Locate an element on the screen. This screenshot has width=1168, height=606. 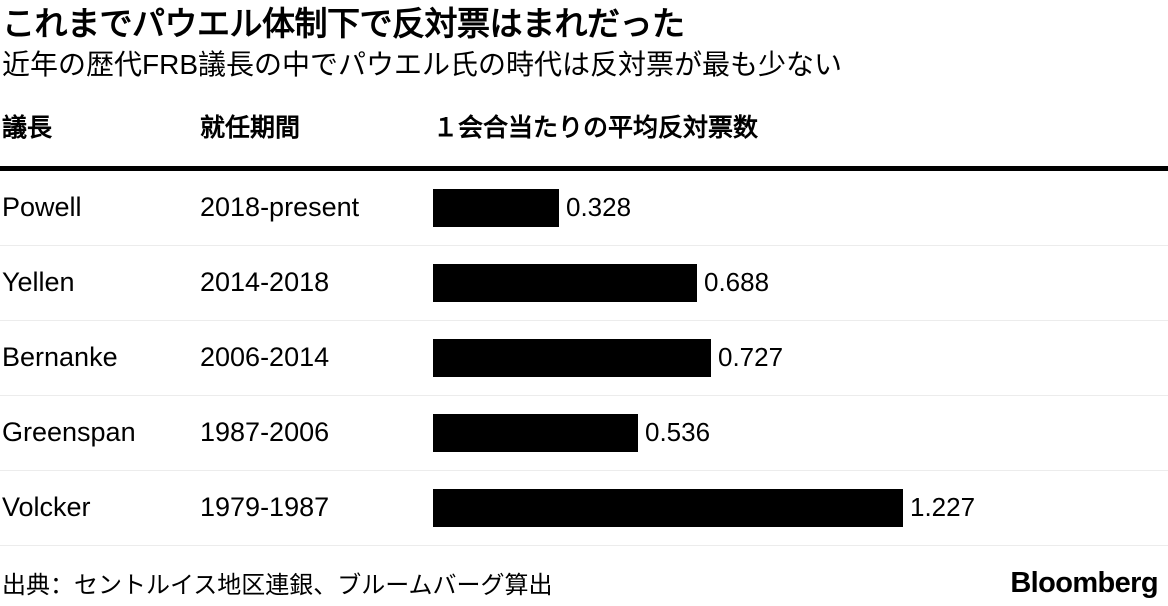
tenure-range: 2006-2014 is located at coordinates (265, 357).